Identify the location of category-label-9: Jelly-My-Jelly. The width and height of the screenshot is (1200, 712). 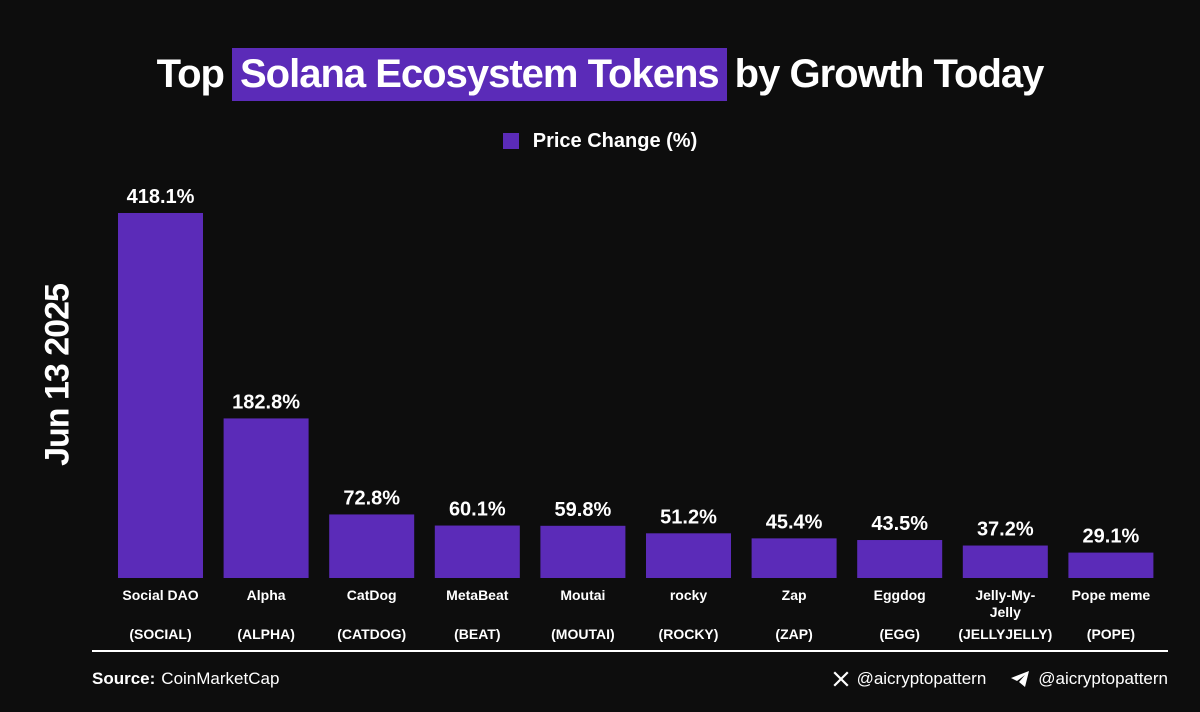
(1005, 603).